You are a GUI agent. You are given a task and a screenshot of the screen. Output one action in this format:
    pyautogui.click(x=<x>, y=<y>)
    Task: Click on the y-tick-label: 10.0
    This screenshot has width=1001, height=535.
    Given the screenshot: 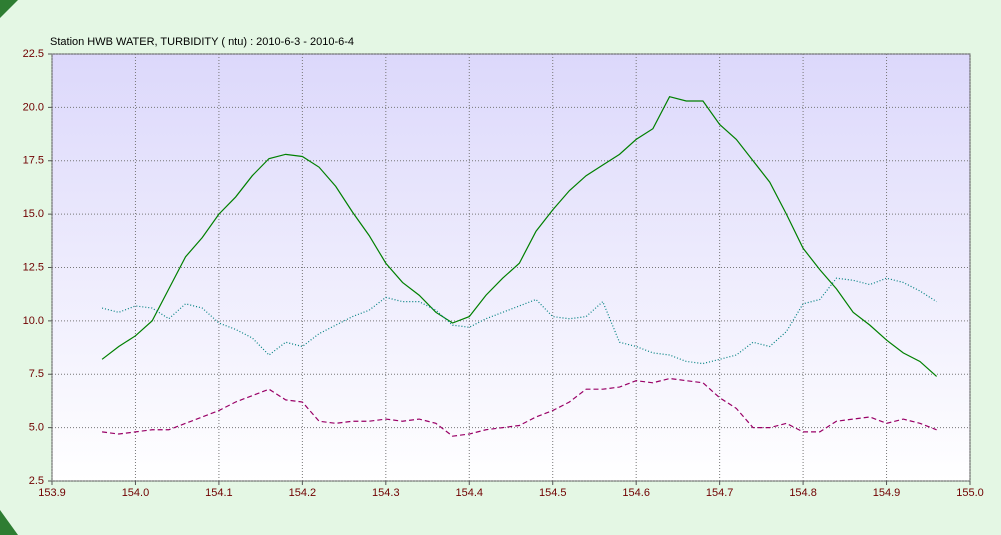 What is the action you would take?
    pyautogui.click(x=33, y=321)
    